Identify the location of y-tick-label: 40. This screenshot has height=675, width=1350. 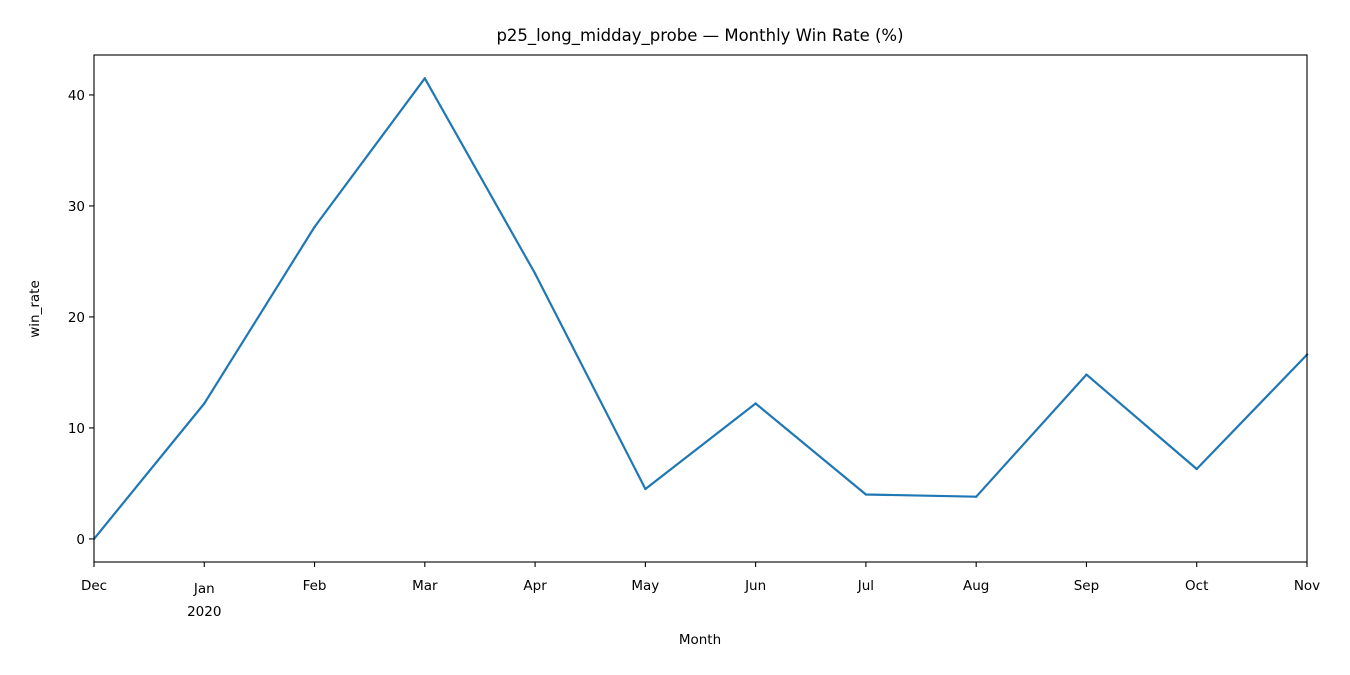
(76, 96).